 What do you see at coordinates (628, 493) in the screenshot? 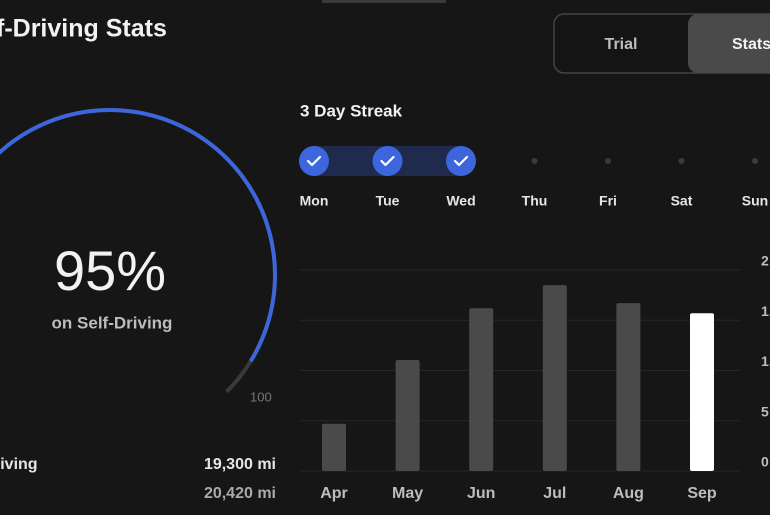
I see `x-tick-label: Aug` at bounding box center [628, 493].